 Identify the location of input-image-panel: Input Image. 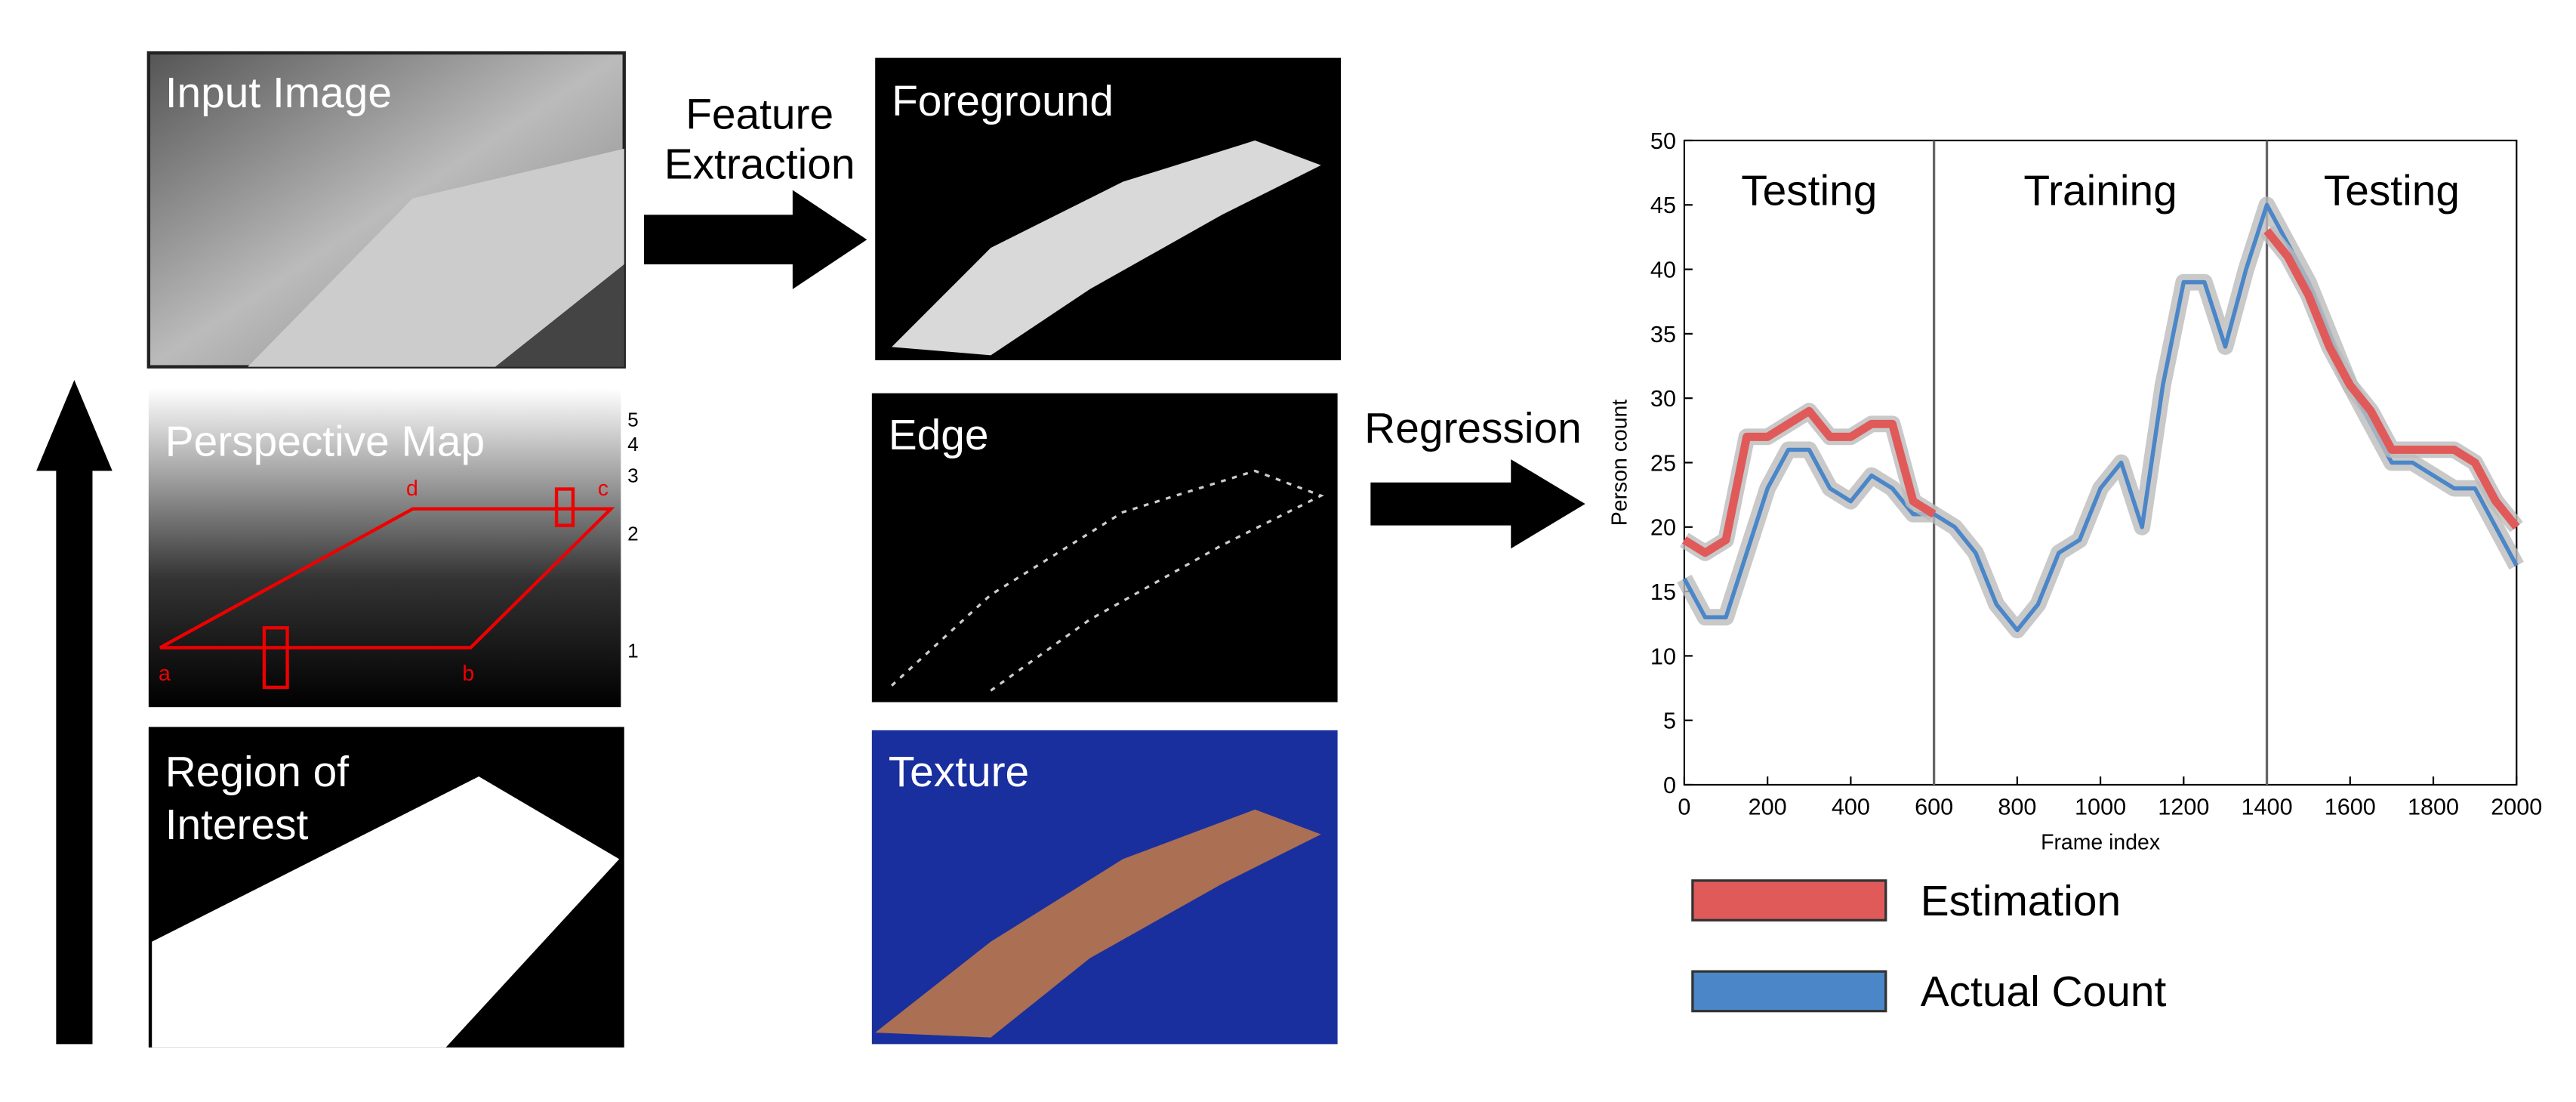
(386, 210).